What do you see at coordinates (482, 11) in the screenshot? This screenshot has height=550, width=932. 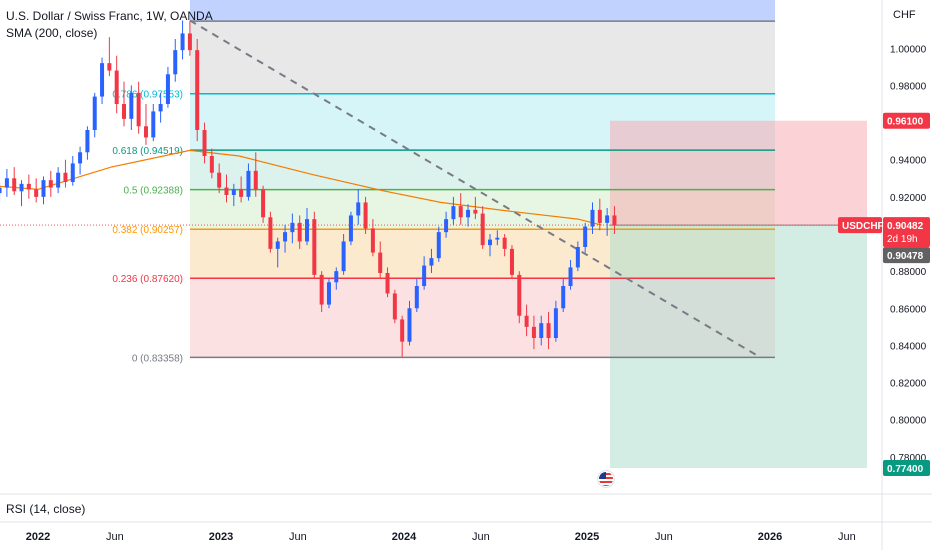 I see `fib-zone` at bounding box center [482, 11].